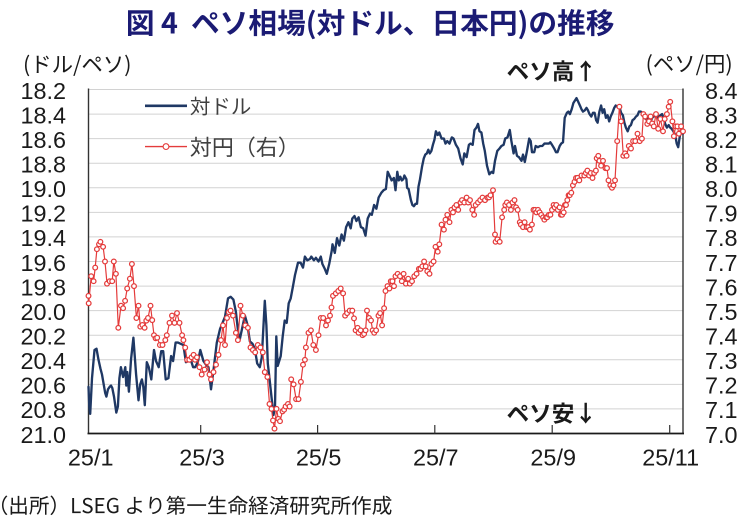 The image size is (753, 528). Describe the element at coordinates (91, 458) in the screenshot. I see `svg-text: 25/1` at that location.